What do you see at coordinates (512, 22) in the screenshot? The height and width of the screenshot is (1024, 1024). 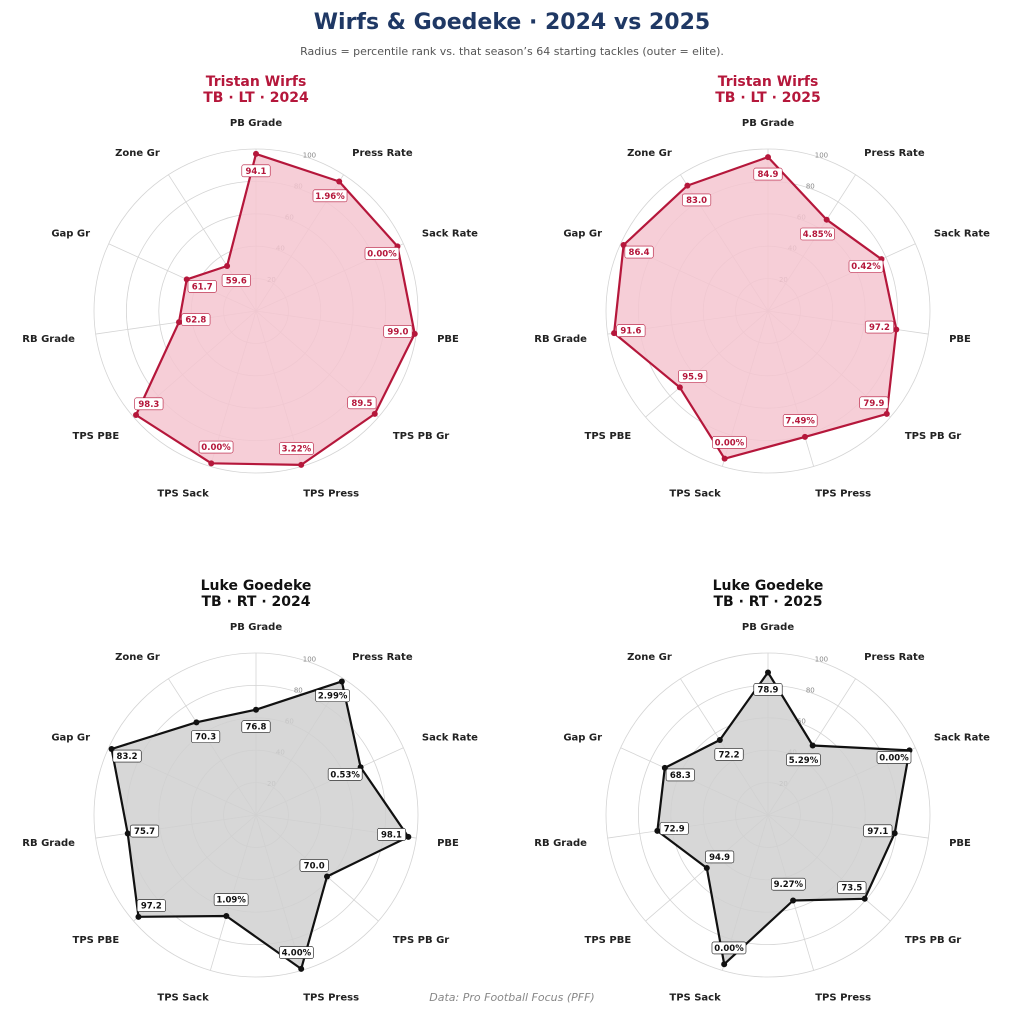 I see `page-title: Wirfs & Goedeke · 2024 vs 2025` at bounding box center [512, 22].